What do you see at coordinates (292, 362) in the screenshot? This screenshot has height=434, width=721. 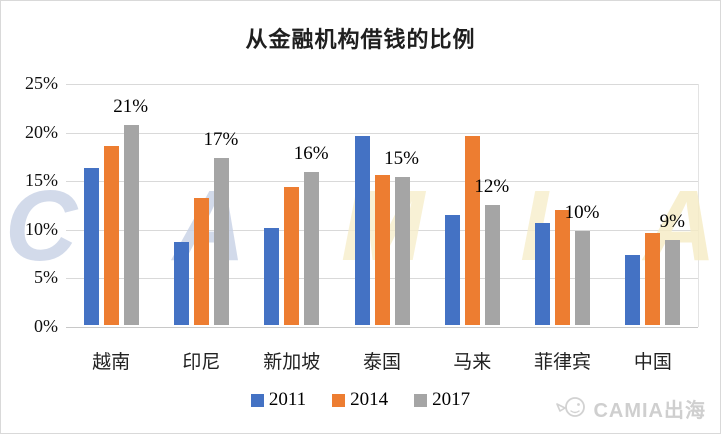 I see `x-axis-category-label: 新加坡` at bounding box center [292, 362].